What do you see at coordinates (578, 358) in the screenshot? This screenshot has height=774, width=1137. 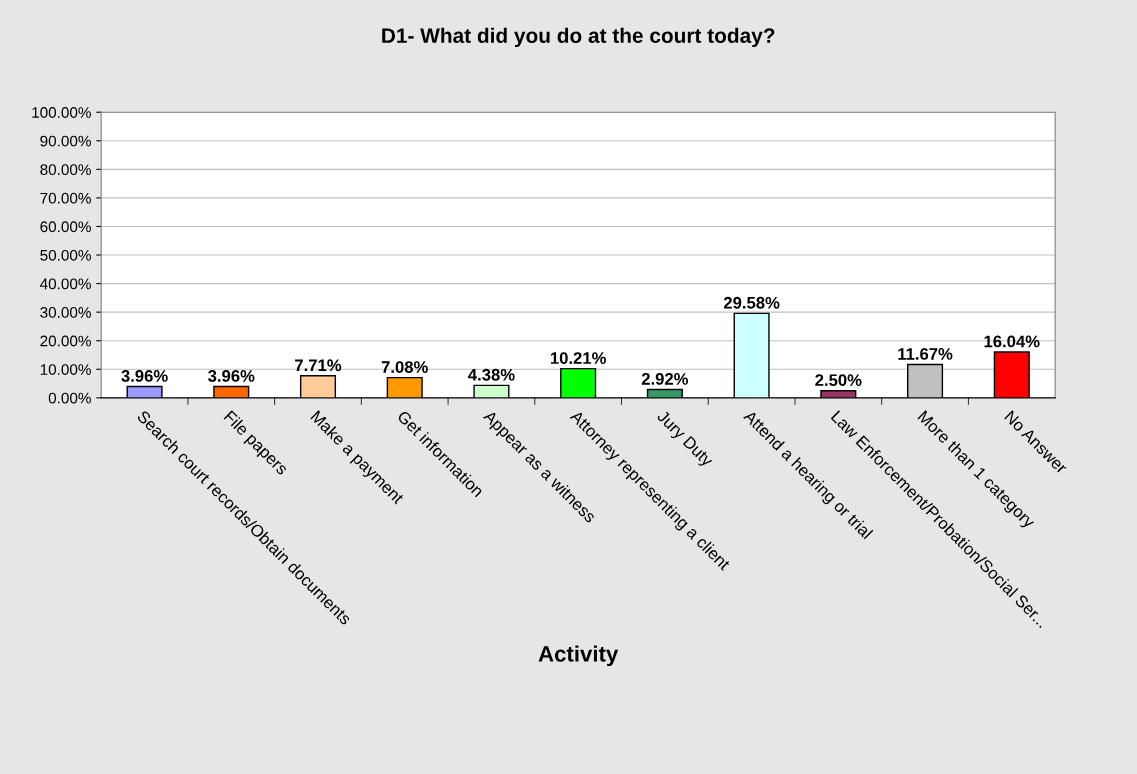 I see `data-label: 10.21%` at bounding box center [578, 358].